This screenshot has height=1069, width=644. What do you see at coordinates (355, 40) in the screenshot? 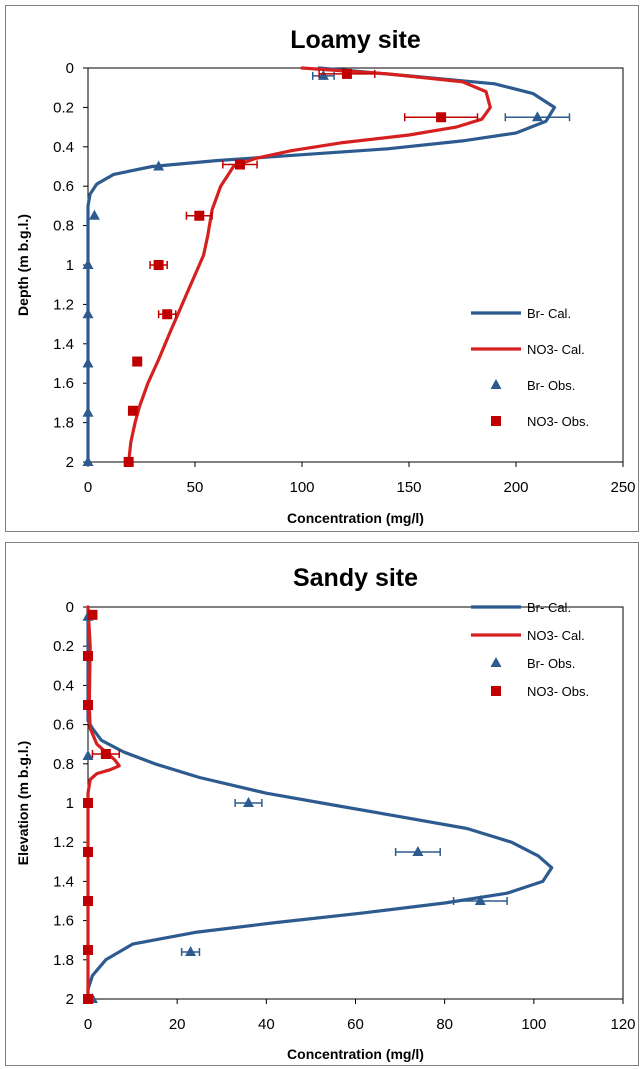
I see `chart-title: Loamy site` at bounding box center [355, 40].